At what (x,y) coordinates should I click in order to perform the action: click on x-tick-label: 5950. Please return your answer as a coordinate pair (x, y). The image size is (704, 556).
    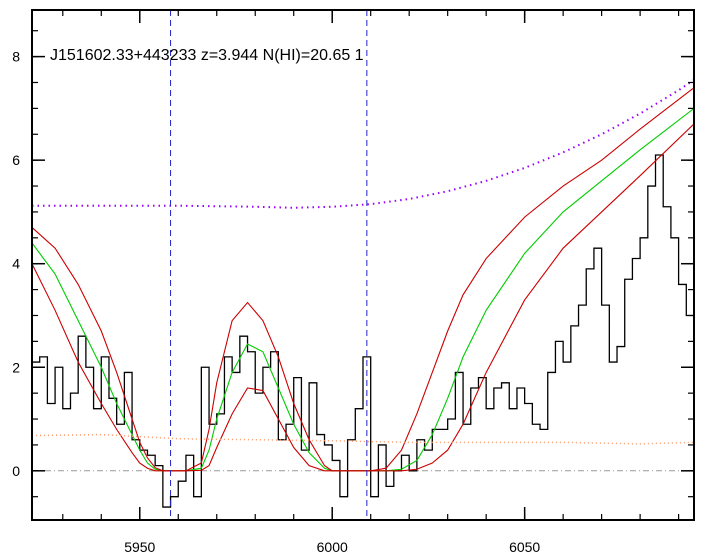
    Looking at the image, I should click on (139, 547).